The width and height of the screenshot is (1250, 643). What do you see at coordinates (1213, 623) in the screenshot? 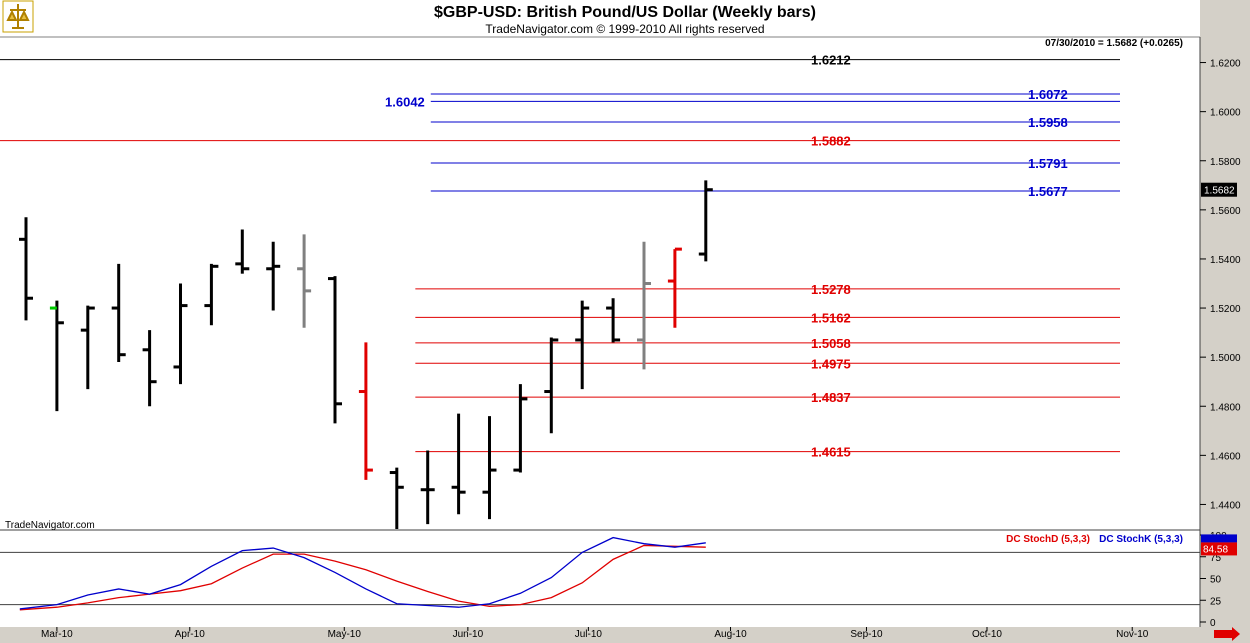
I see `stoch-axis-tick-label: 0` at bounding box center [1213, 623].